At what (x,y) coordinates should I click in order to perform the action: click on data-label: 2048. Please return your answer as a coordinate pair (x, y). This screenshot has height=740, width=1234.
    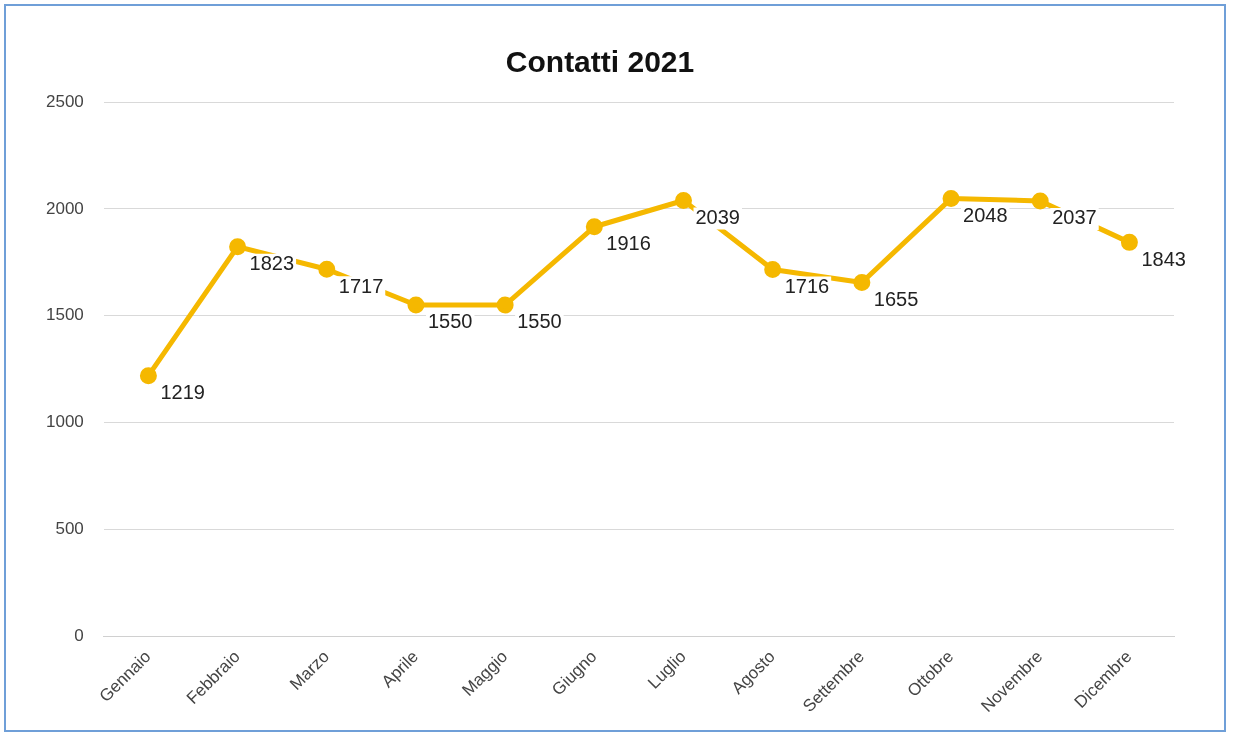
    Looking at the image, I should click on (985, 215).